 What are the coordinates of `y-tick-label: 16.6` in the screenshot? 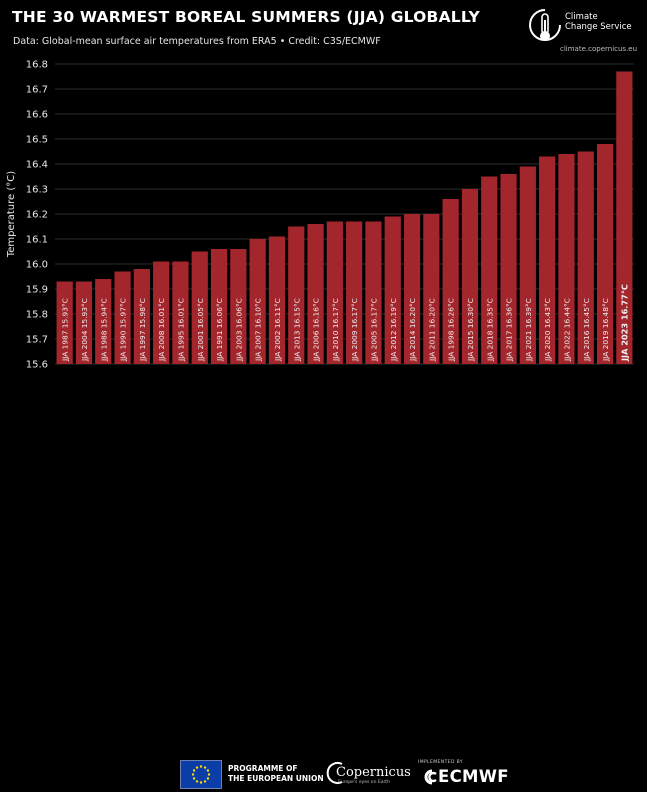 It's located at (37, 115).